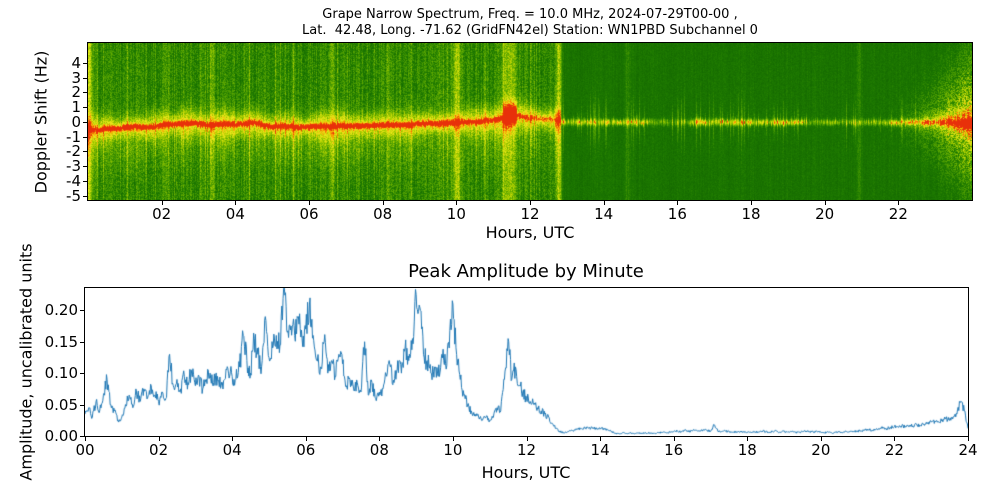  What do you see at coordinates (530, 232) in the screenshot?
I see `spectrogram-x-axis-label: Hours, UTC` at bounding box center [530, 232].